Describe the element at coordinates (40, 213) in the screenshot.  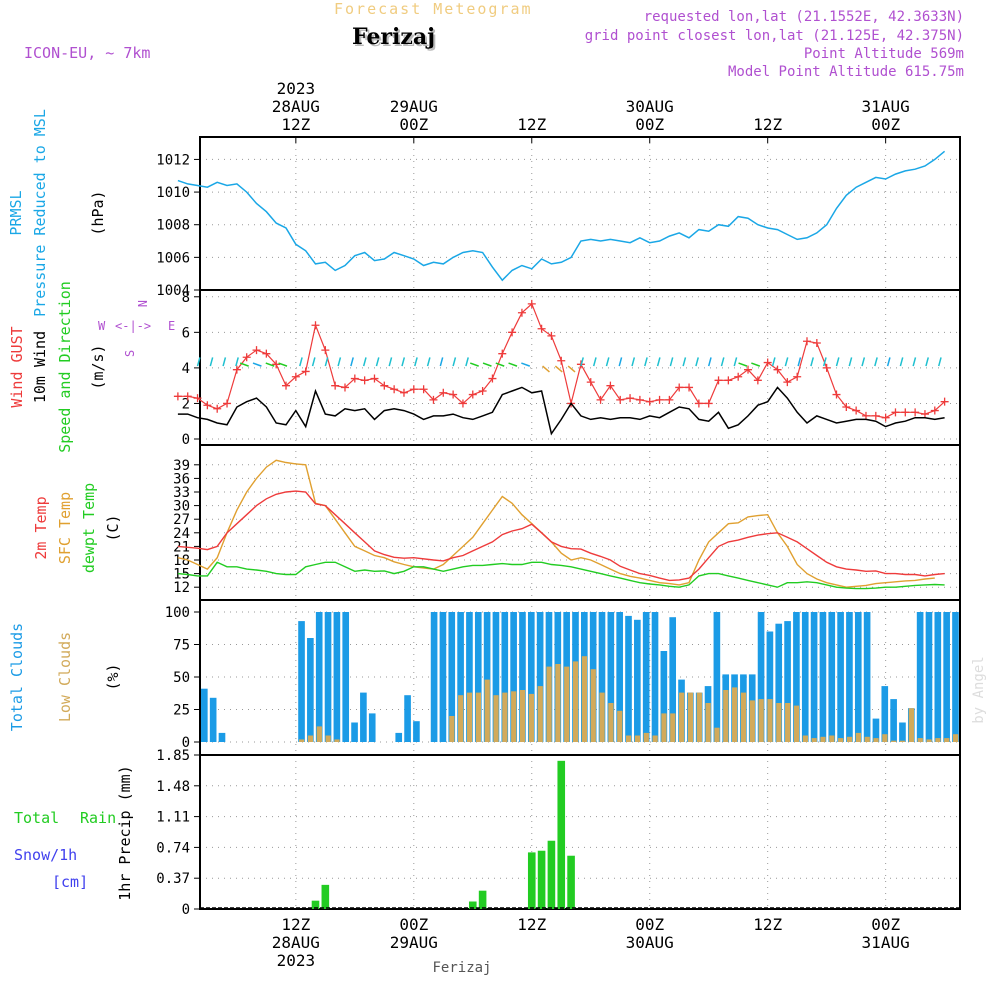
I see `pressure-axis-label: Pressure Reduced to MSL` at that location.